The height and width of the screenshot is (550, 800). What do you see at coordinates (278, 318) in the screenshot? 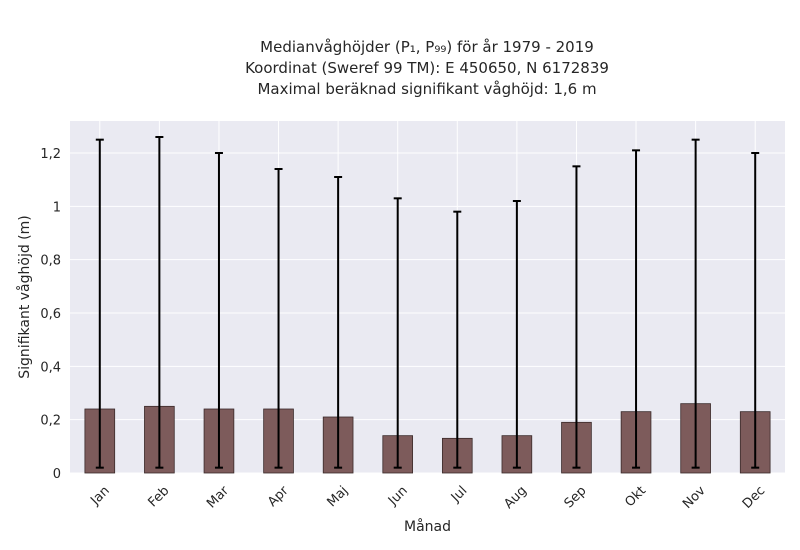
I see `errorbar-apr` at bounding box center [278, 318].